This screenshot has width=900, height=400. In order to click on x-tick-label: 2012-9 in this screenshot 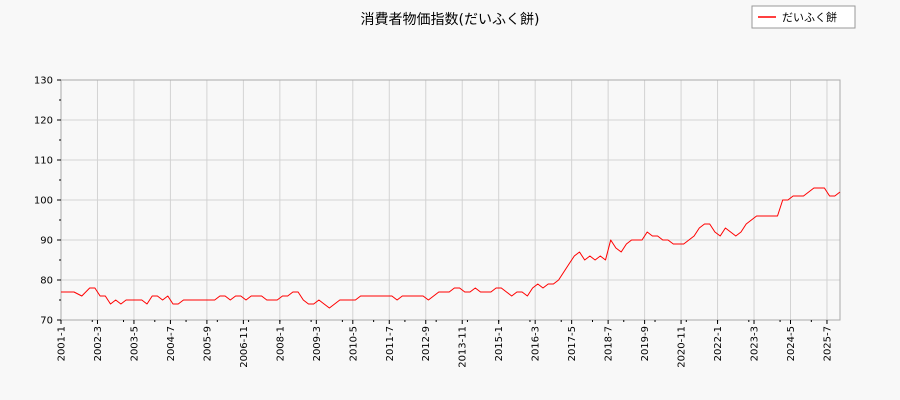, I will do `click(426, 343)`.